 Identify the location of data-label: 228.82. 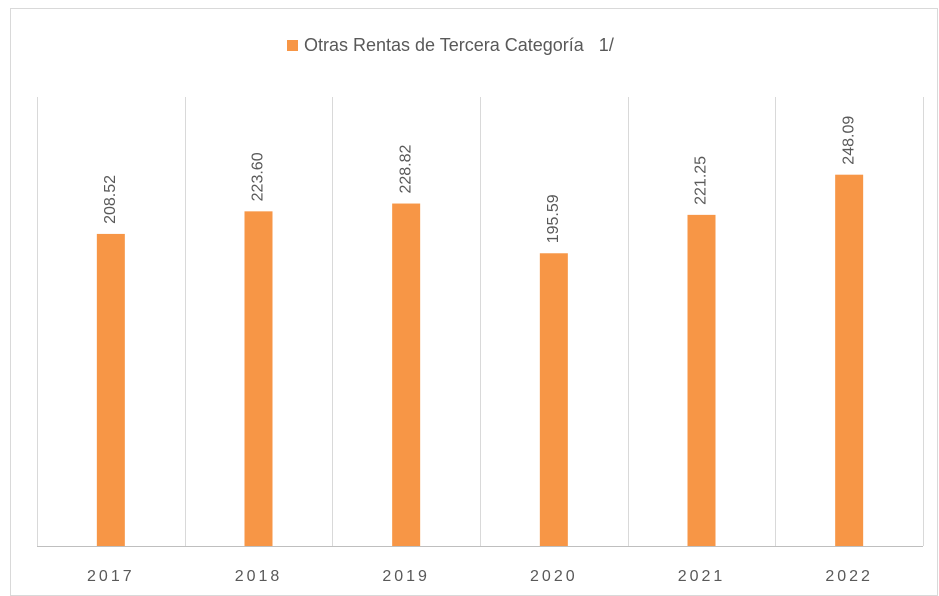
(405, 168).